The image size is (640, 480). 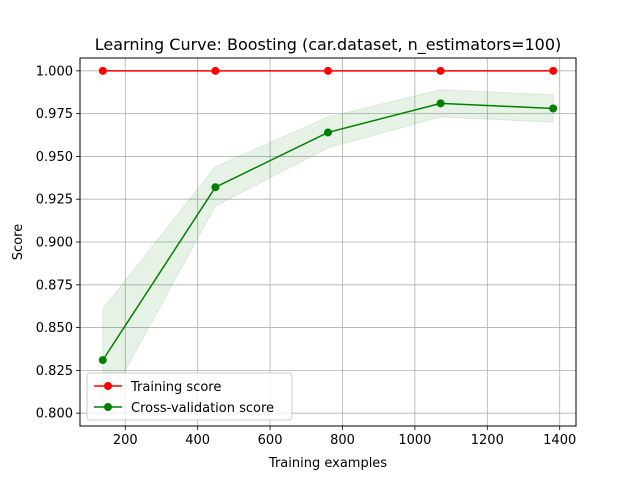 I want to click on x-tick-label: 1000, so click(x=414, y=440).